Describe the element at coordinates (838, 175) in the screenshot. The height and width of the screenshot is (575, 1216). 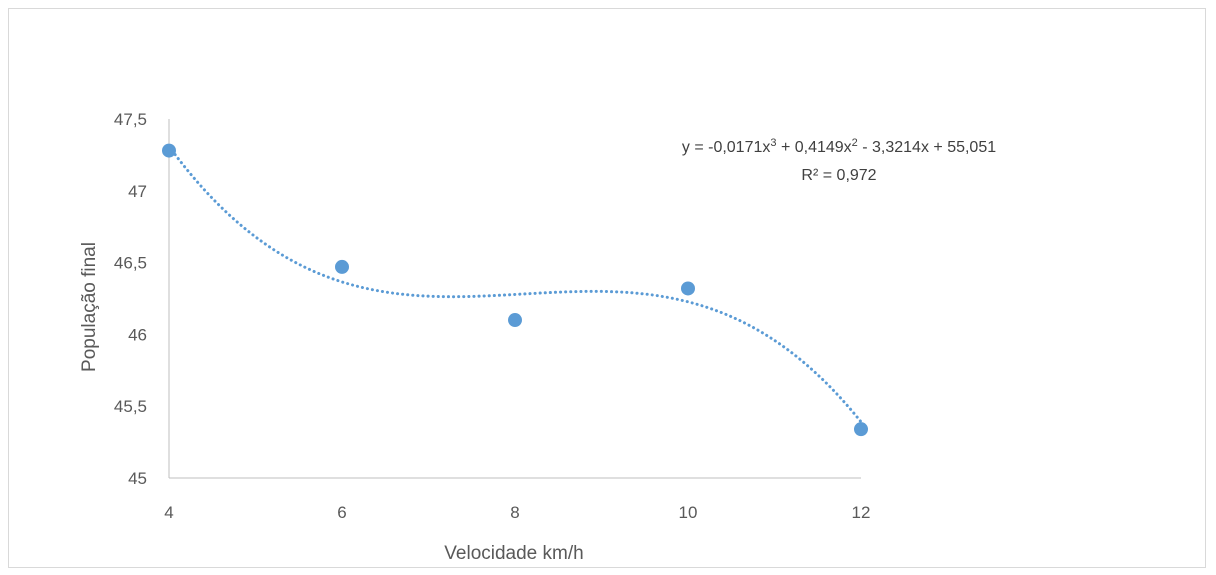
I see `r-squared-label: R² = 0,972` at that location.